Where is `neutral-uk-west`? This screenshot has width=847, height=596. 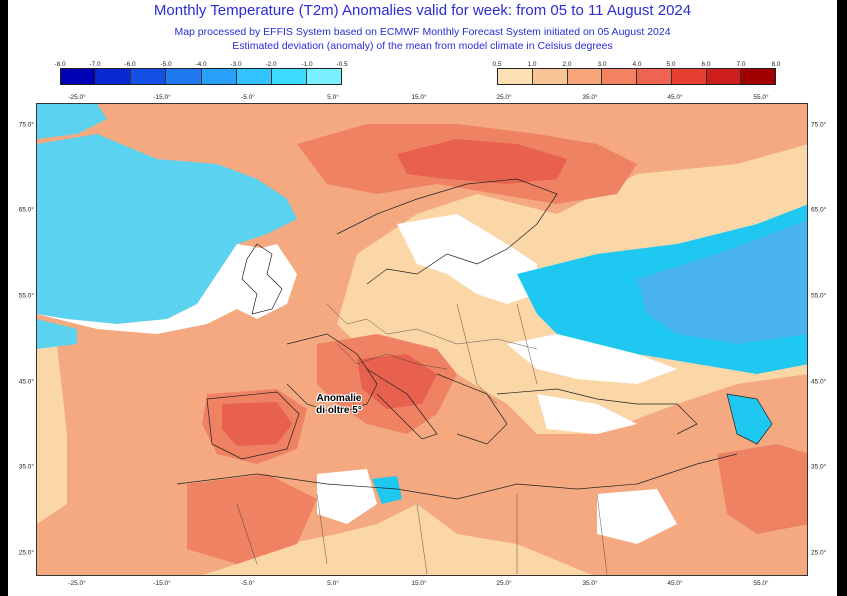
neutral-uk-west is located at coordinates (267, 281).